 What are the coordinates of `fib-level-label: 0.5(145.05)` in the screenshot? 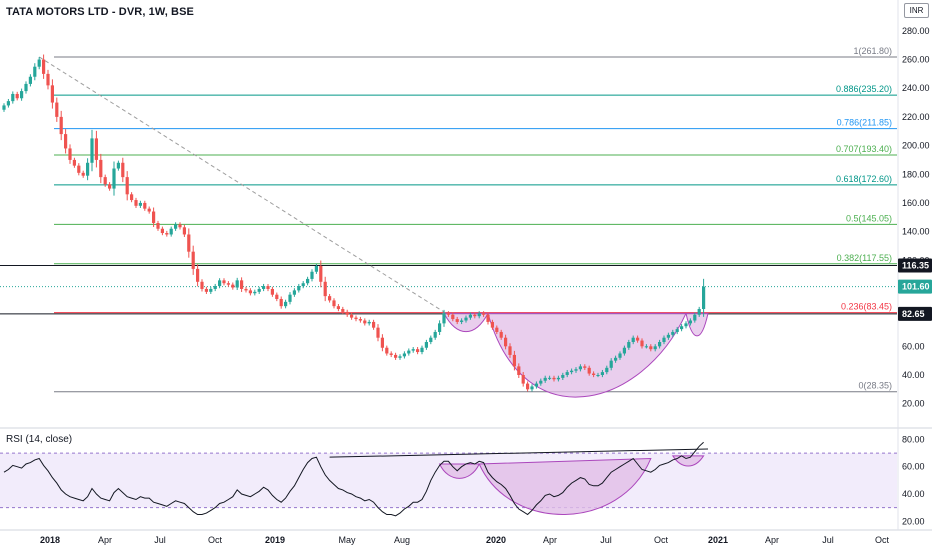 It's located at (869, 218).